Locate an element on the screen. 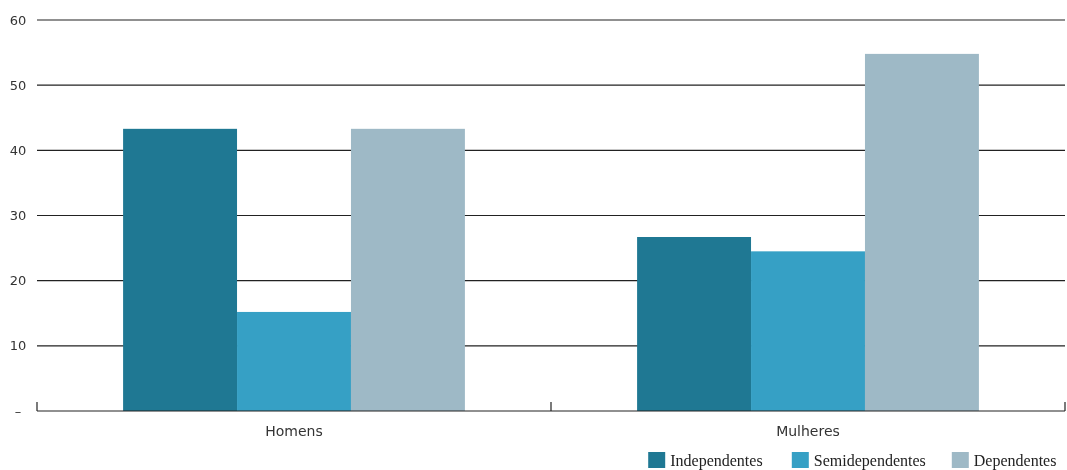 Image resolution: width=1067 pixels, height=470 pixels. y-tick-label: 30 is located at coordinates (18, 216).